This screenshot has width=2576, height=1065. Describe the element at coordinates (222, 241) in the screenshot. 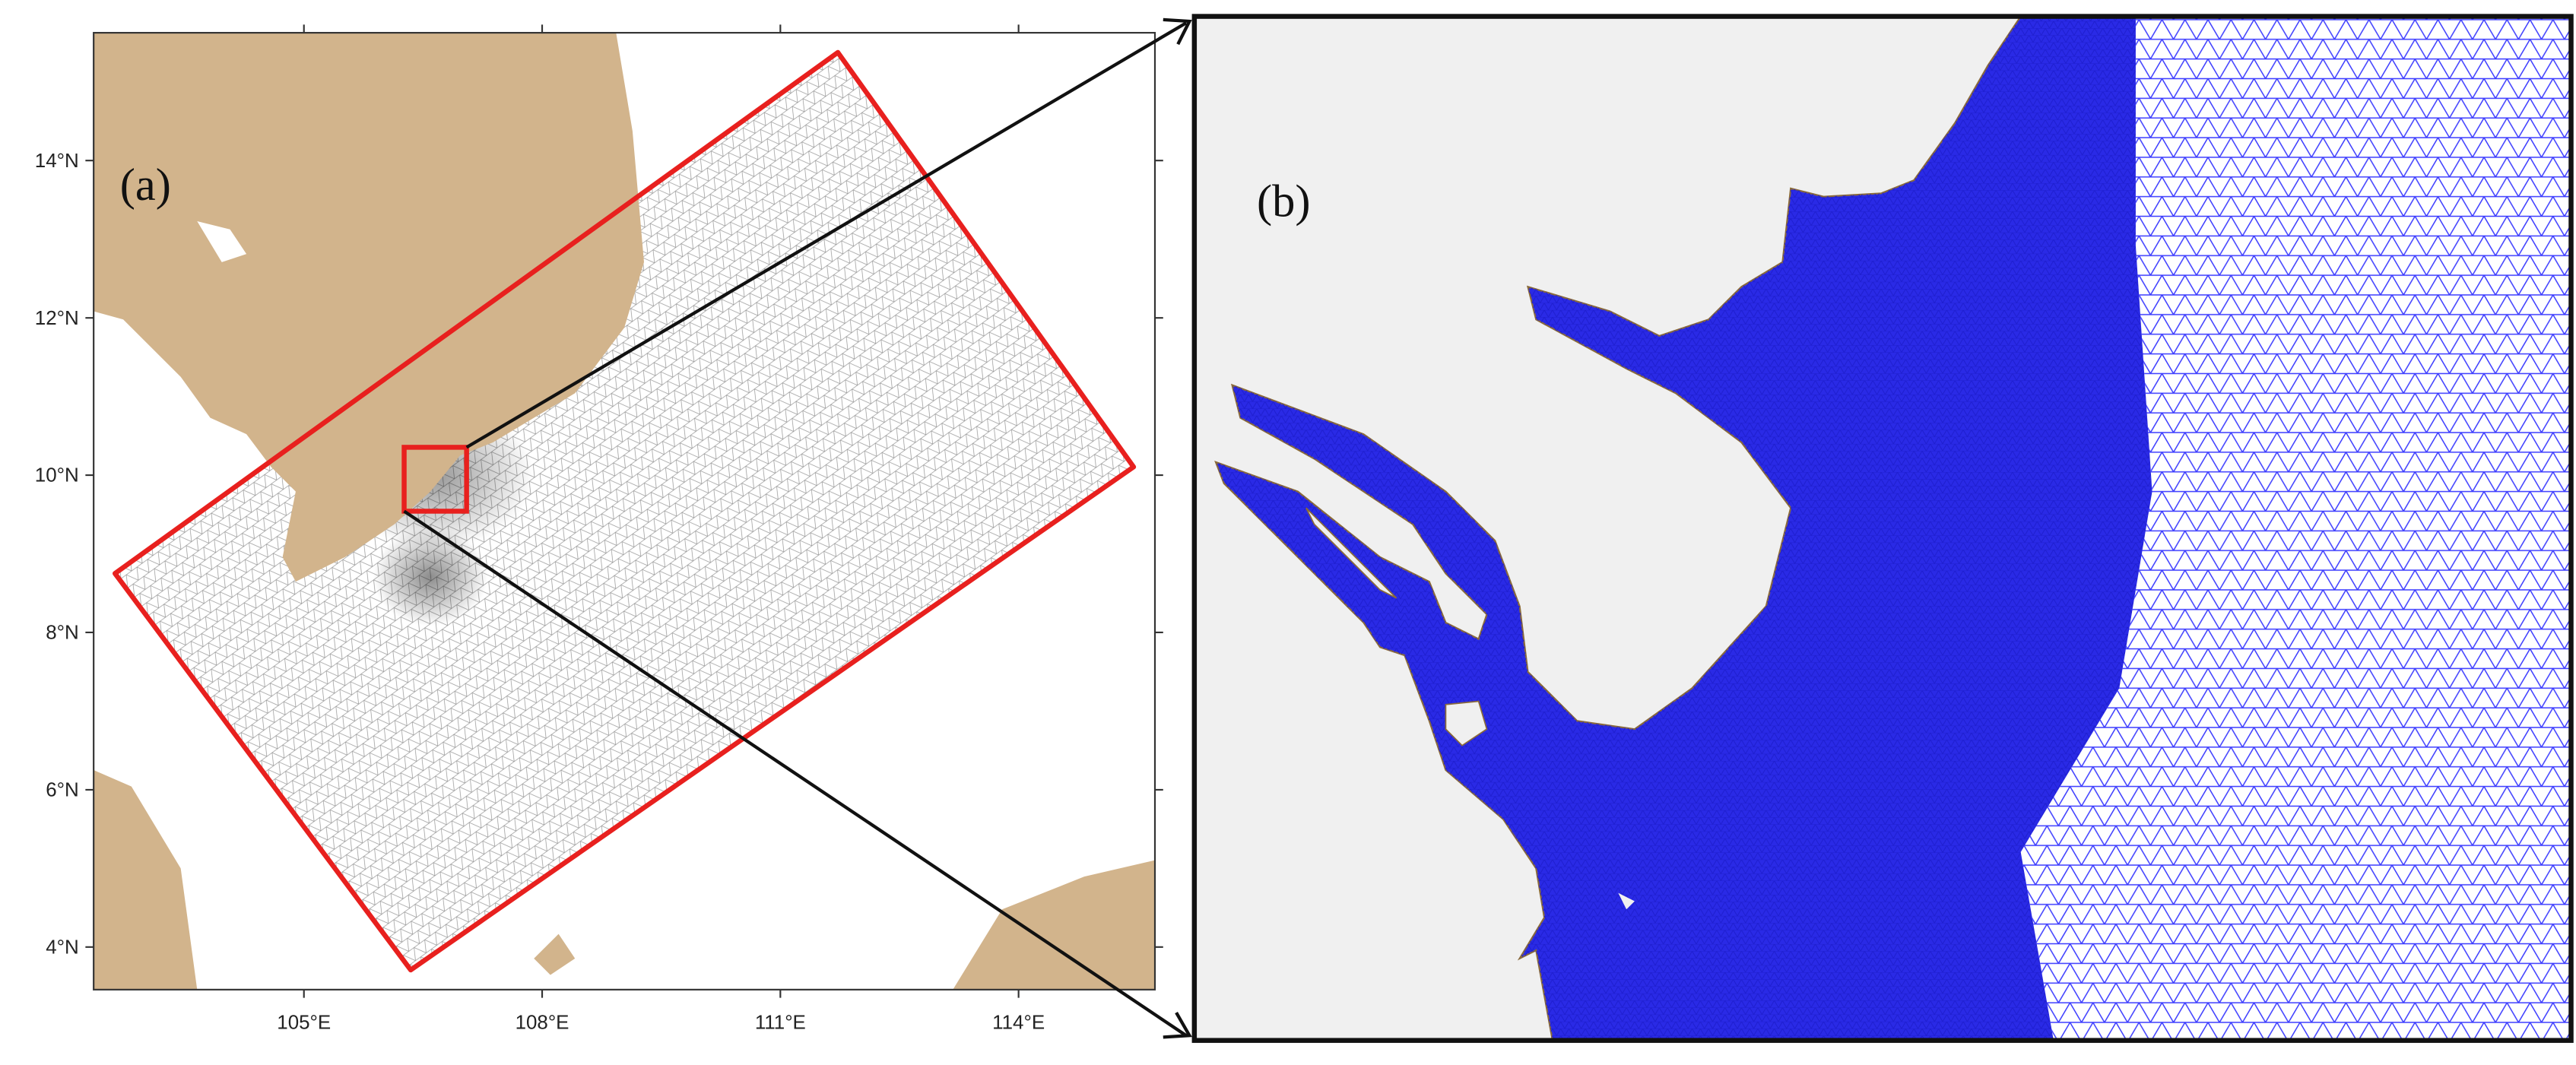

I see `lake` at that location.